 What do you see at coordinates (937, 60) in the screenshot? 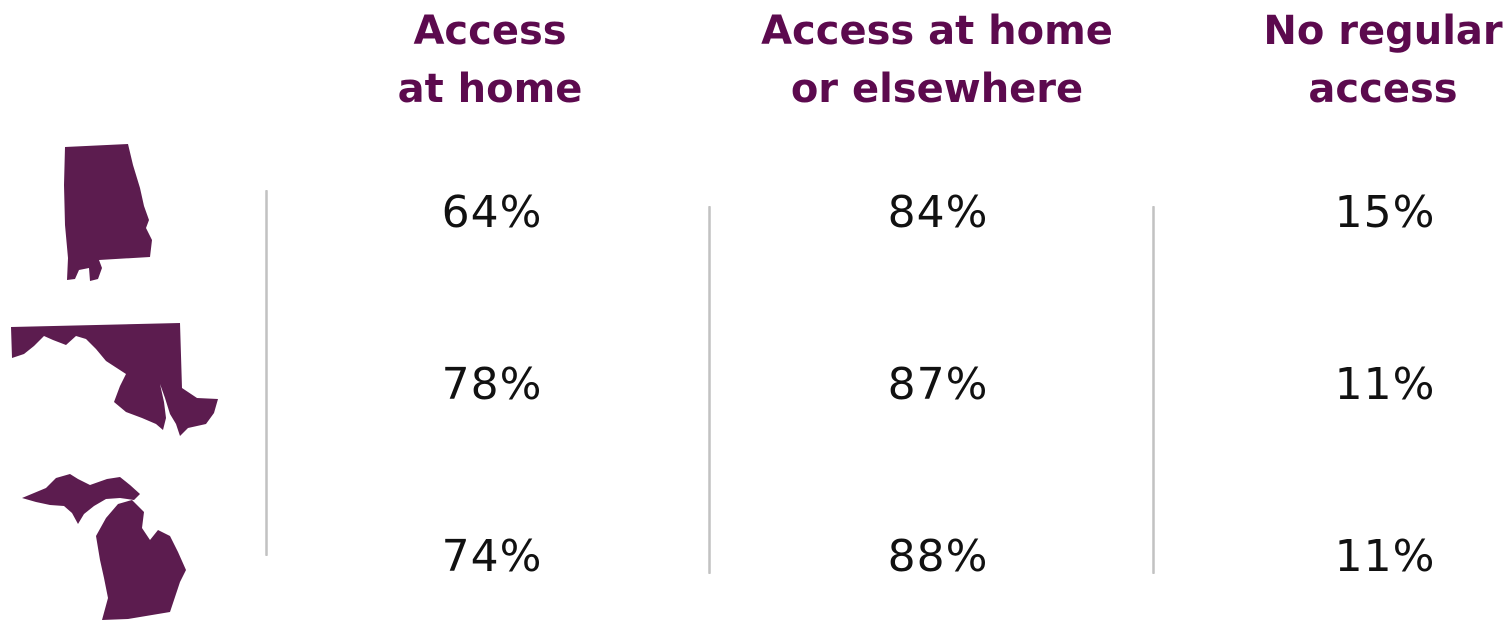
I see `header-access-home-or-elsewhere: Access at home or elsewhere` at bounding box center [937, 60].